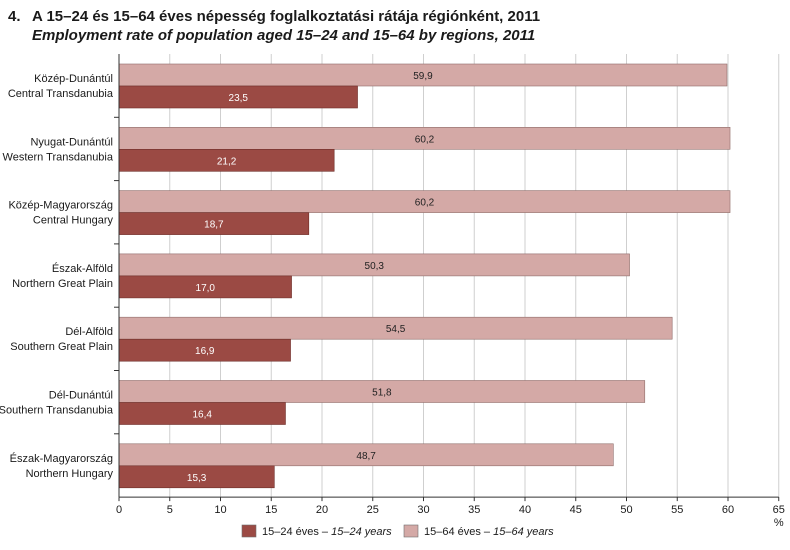 This screenshot has width=790, height=550. Describe the element at coordinates (396, 329) in the screenshot. I see `data-label-15-64: 54,5` at that location.